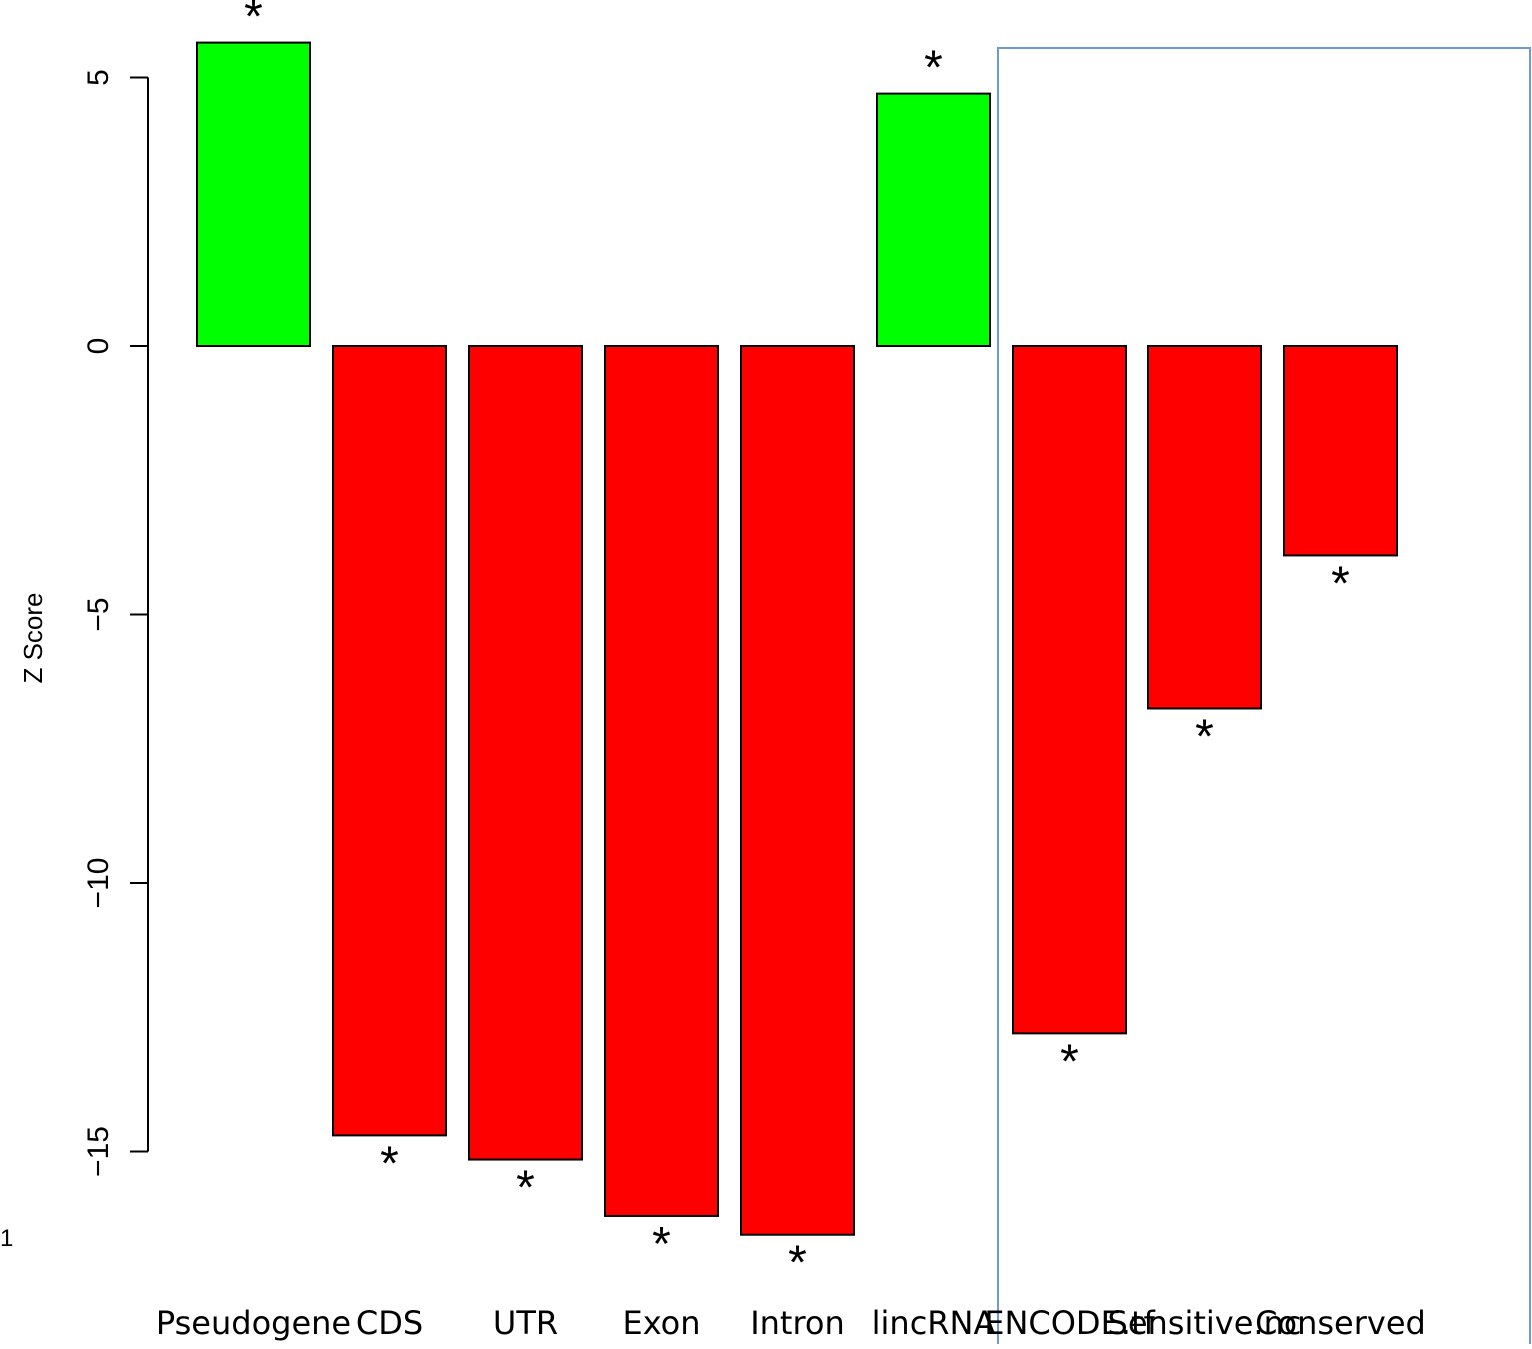 Image resolution: width=1532 pixels, height=1349 pixels. I want to click on x-category-label: Intron, so click(797, 1323).